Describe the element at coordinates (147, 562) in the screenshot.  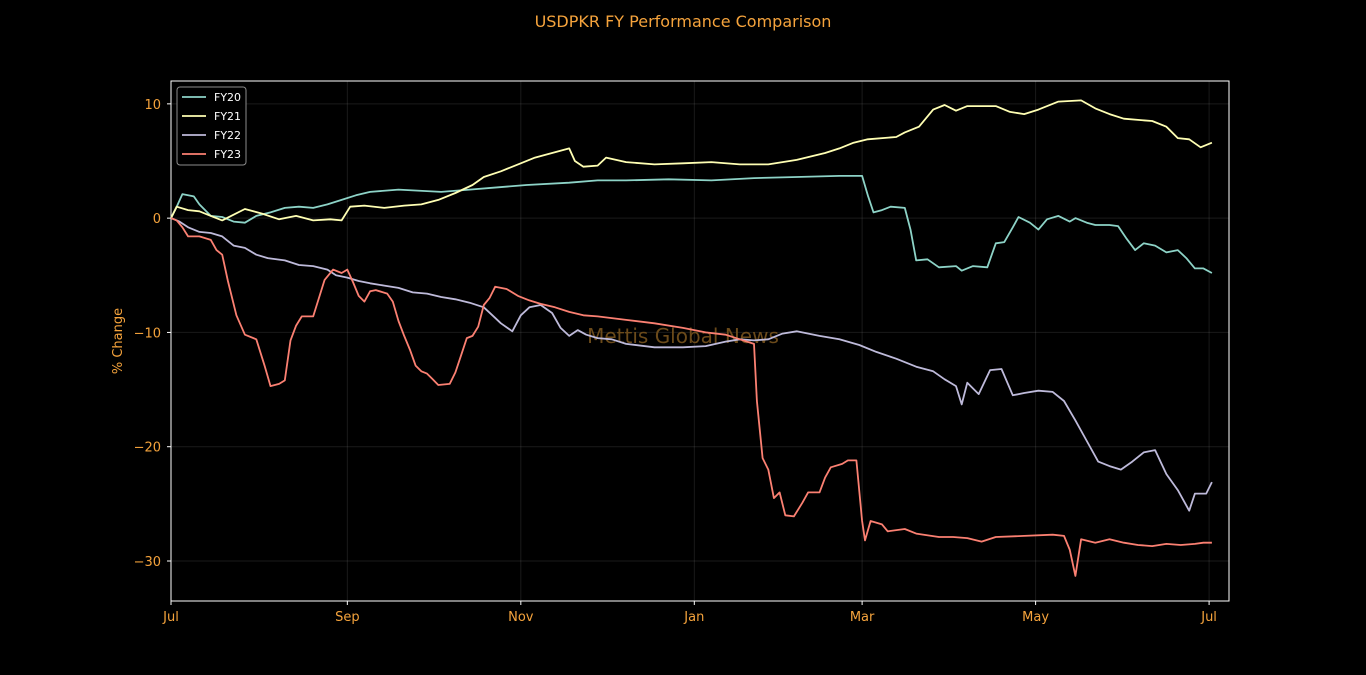
I see `y-tick-label: −30` at that location.